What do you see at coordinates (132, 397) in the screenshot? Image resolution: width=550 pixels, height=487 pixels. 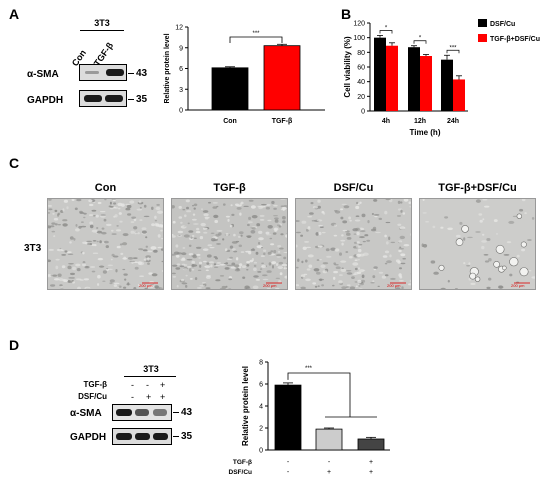 I see `blot-d-sign-dsf-1: -` at bounding box center [132, 397].